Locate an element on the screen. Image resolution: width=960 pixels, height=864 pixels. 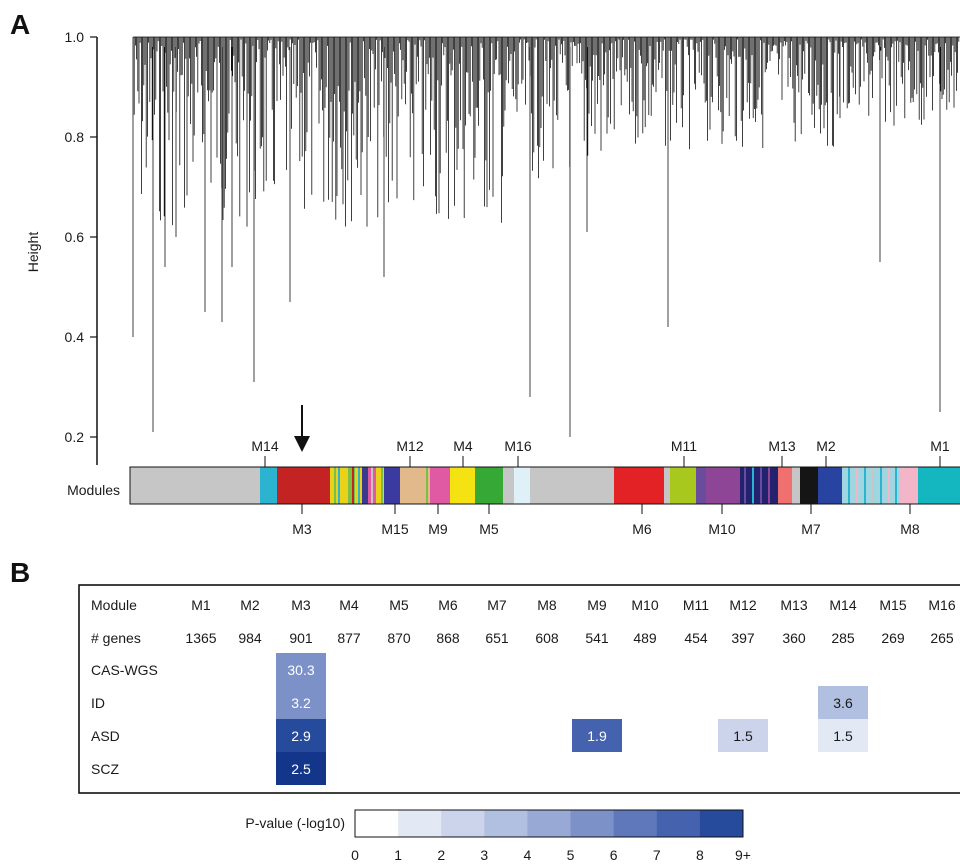
gene-count: 608 is located at coordinates (547, 638).